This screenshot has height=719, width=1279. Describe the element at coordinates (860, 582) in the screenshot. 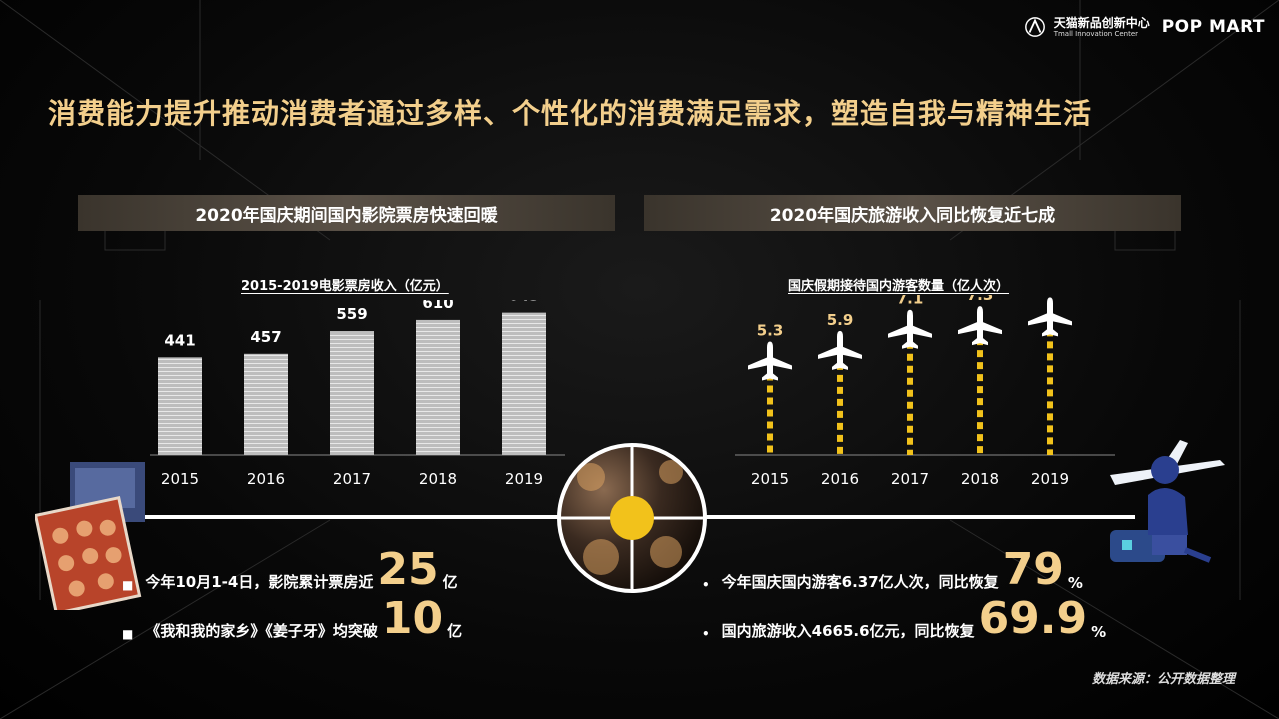

I see `stat-prefix: 今年国庆国内游客6.37亿人次，同比恢复` at that location.